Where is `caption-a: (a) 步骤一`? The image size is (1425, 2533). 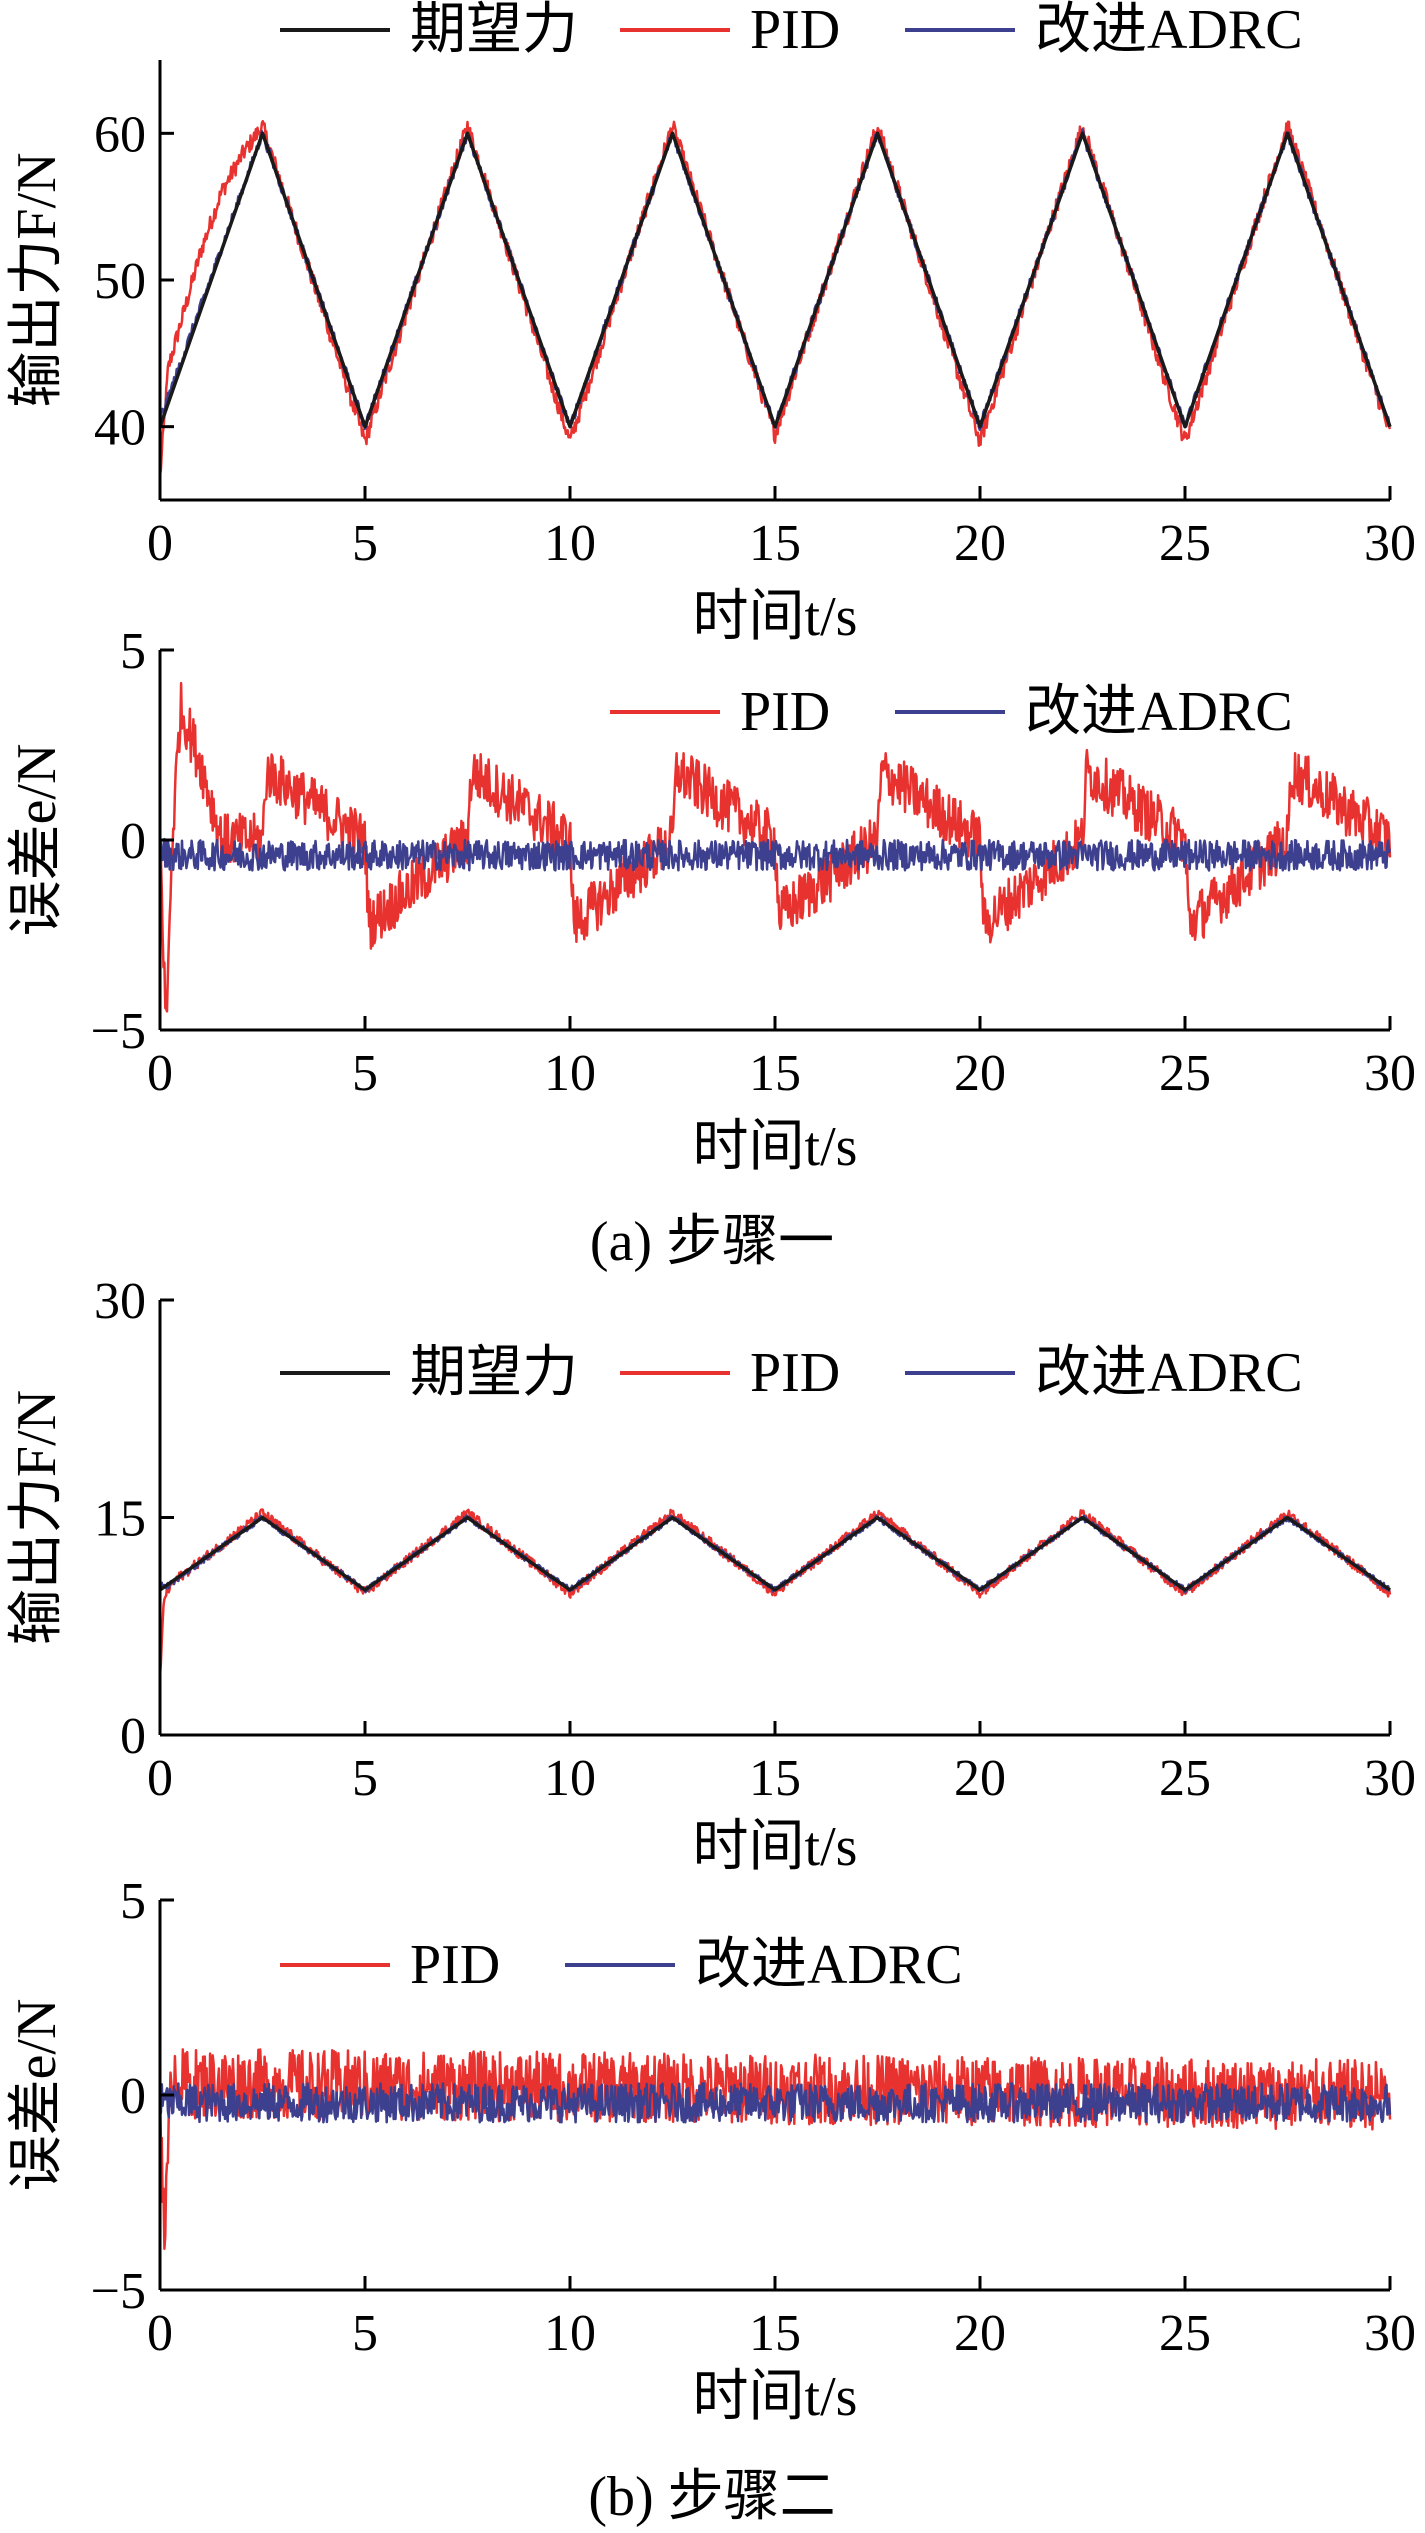 caption-a: (a) 步骤一 is located at coordinates (712, 1242).